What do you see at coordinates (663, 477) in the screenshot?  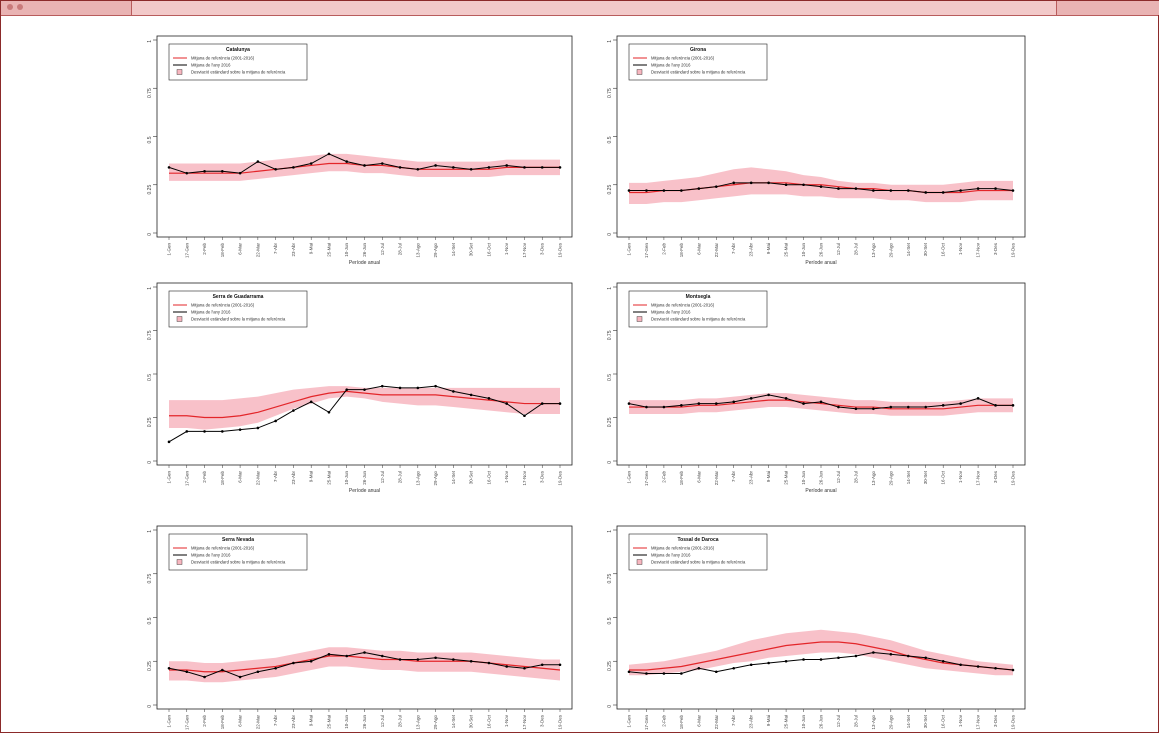 I see `x-tick-label: 2-Feb` at bounding box center [663, 477].